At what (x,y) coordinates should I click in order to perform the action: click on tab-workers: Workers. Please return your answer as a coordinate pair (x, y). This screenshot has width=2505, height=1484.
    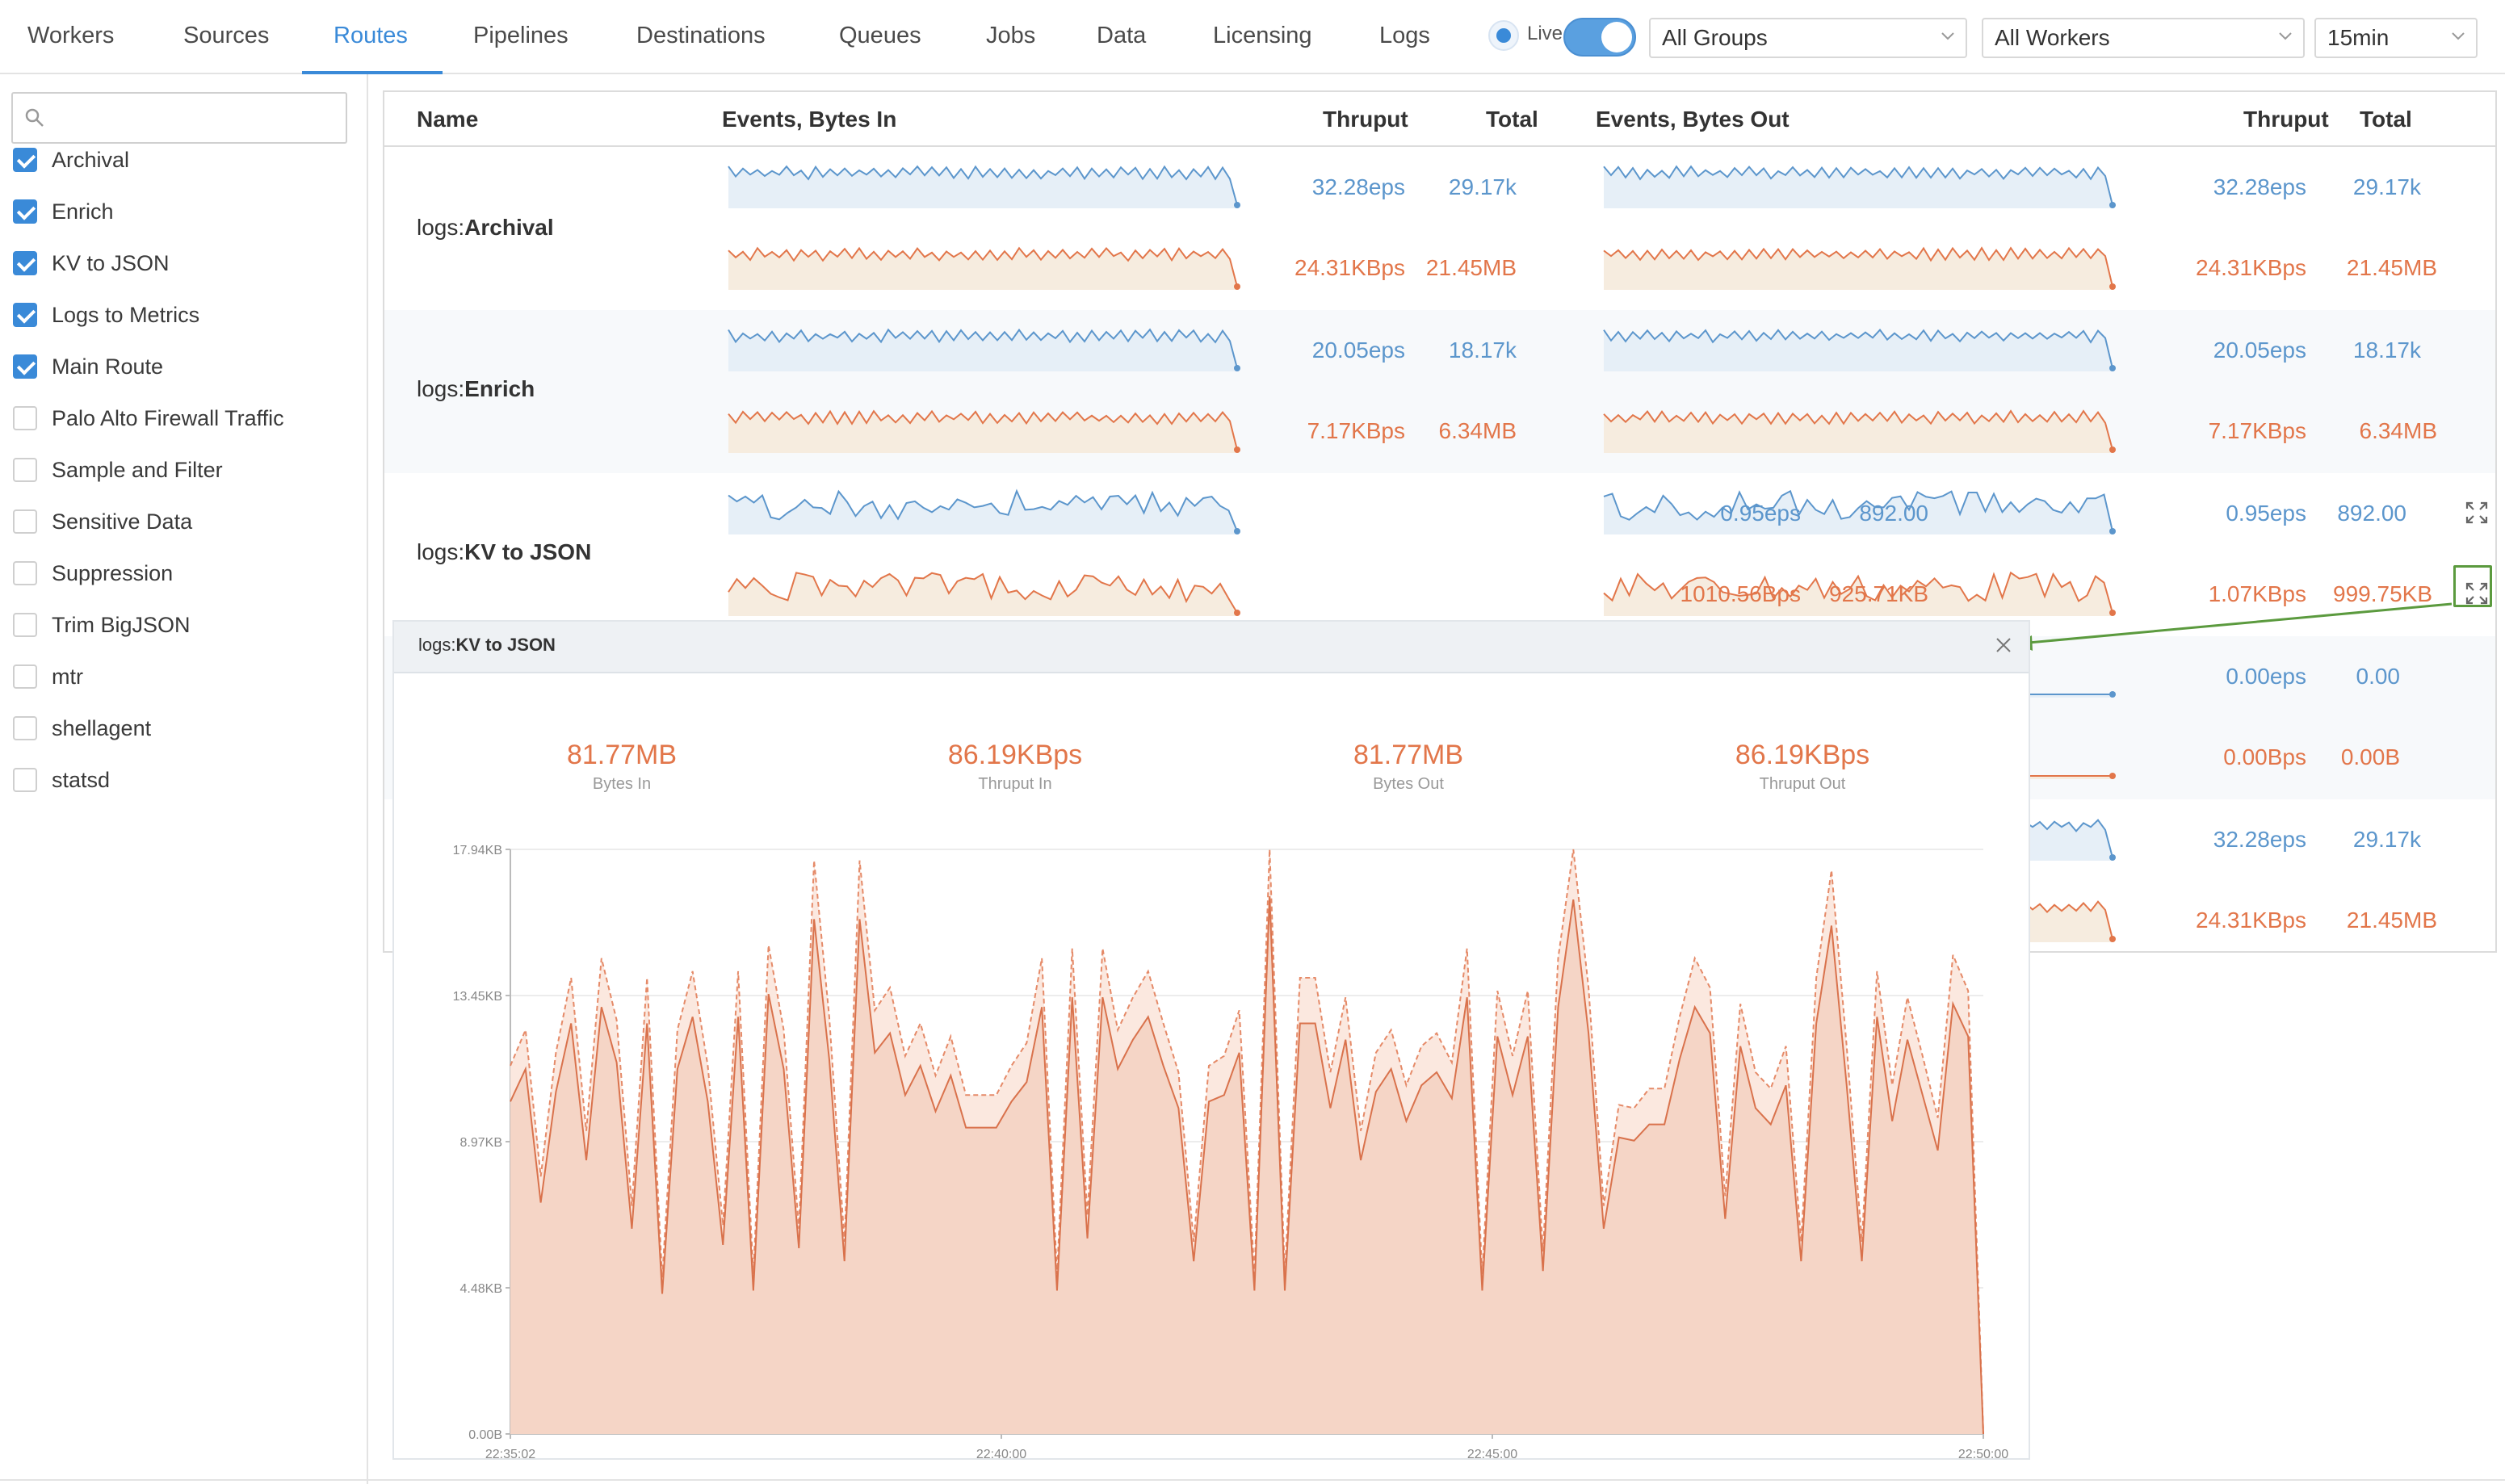
    Looking at the image, I should click on (71, 35).